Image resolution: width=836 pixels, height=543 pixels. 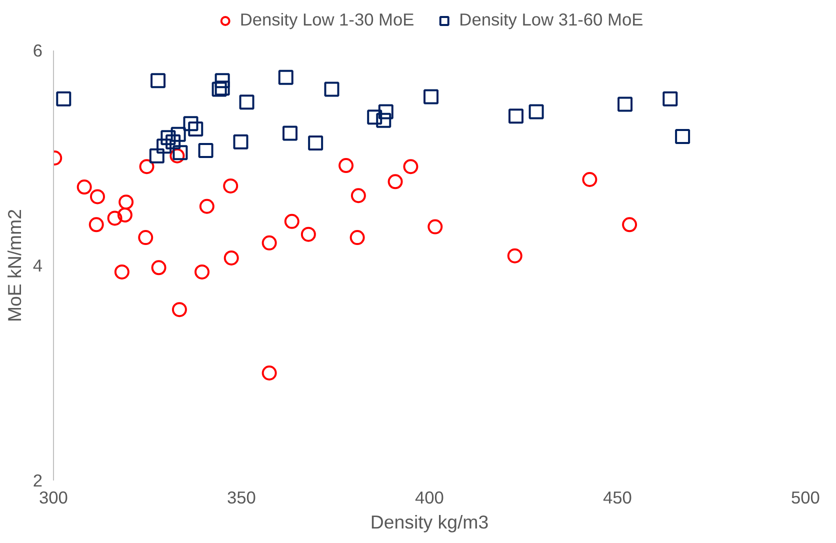 What do you see at coordinates (429, 498) in the screenshot?
I see `x-tick-label: 400` at bounding box center [429, 498].